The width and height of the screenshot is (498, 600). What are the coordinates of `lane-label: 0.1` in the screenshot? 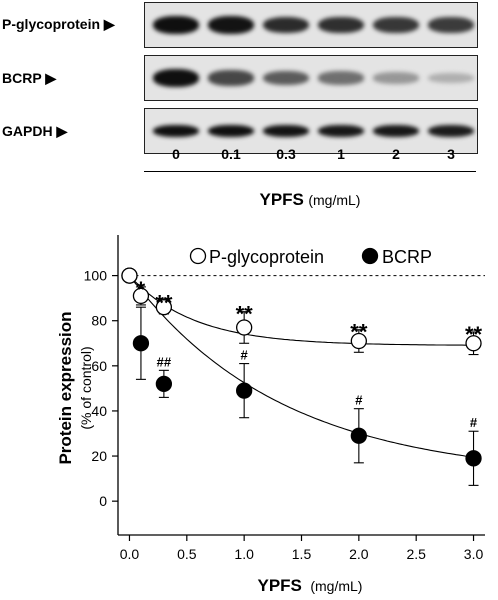 It's located at (231, 154).